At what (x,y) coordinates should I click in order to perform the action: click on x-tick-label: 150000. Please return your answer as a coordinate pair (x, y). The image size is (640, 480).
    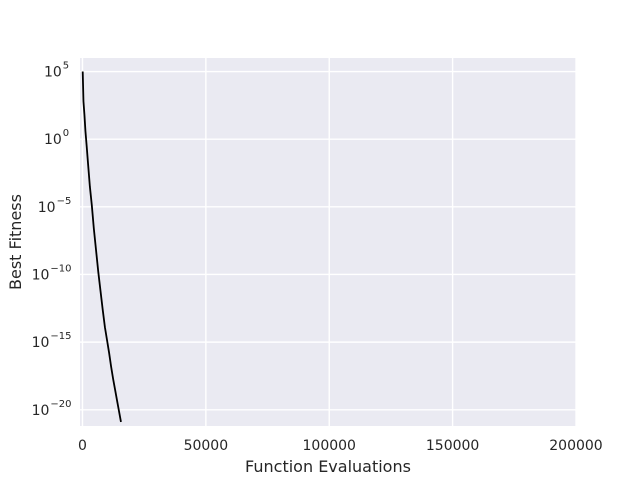
    Looking at the image, I should click on (452, 446).